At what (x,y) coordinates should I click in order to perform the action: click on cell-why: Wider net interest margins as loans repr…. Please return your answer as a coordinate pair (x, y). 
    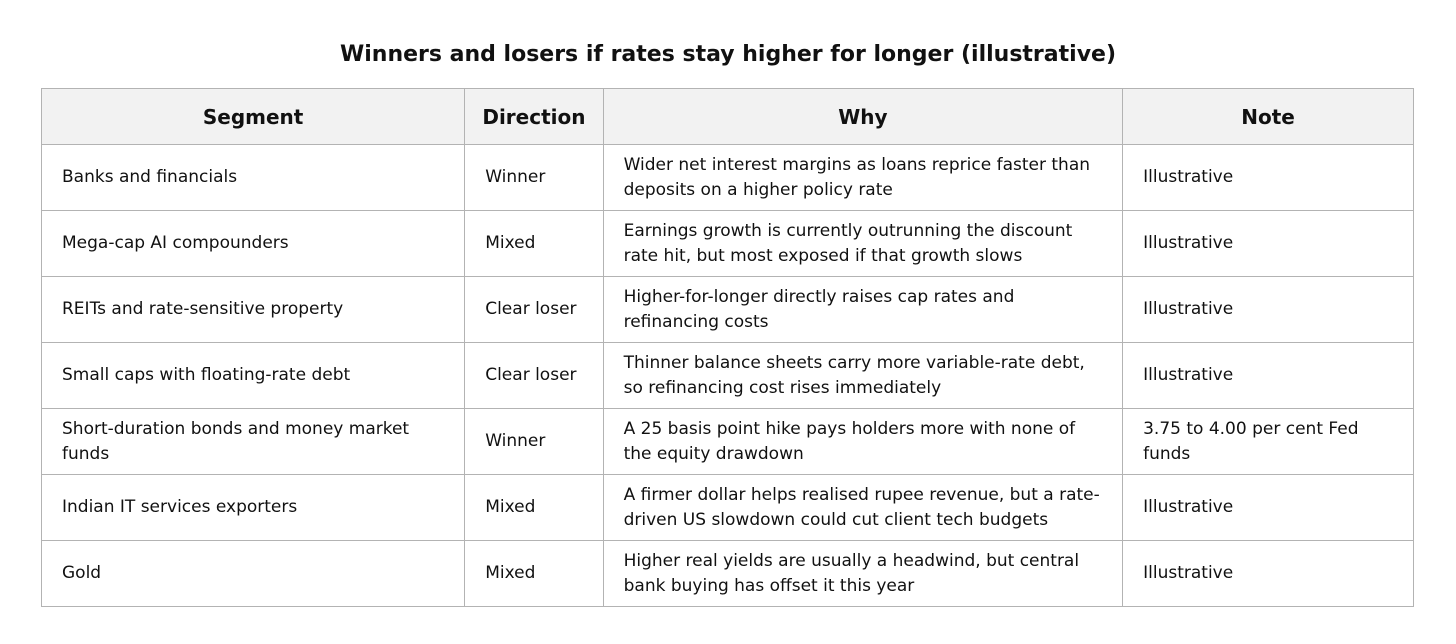
    Looking at the image, I should click on (863, 177).